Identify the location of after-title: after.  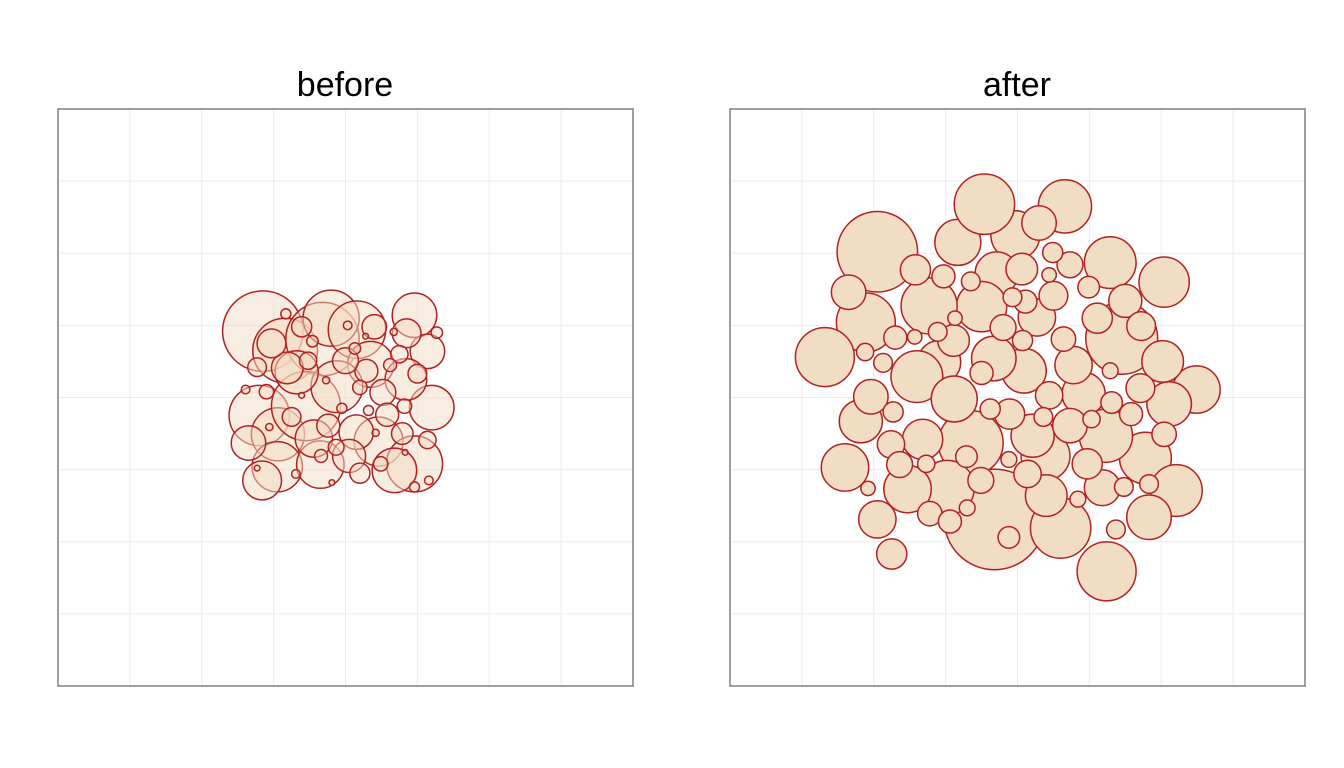
(1017, 85).